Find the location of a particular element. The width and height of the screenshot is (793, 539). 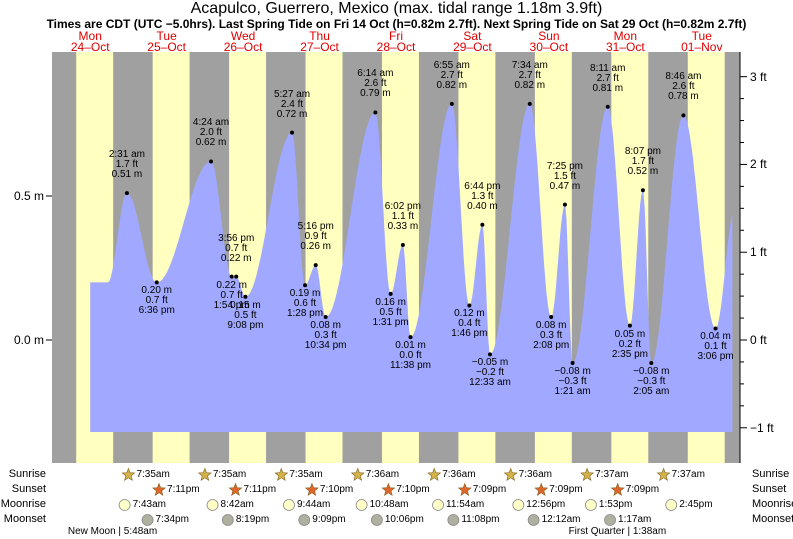

high-tide-time: 4:24 am is located at coordinates (211, 123).